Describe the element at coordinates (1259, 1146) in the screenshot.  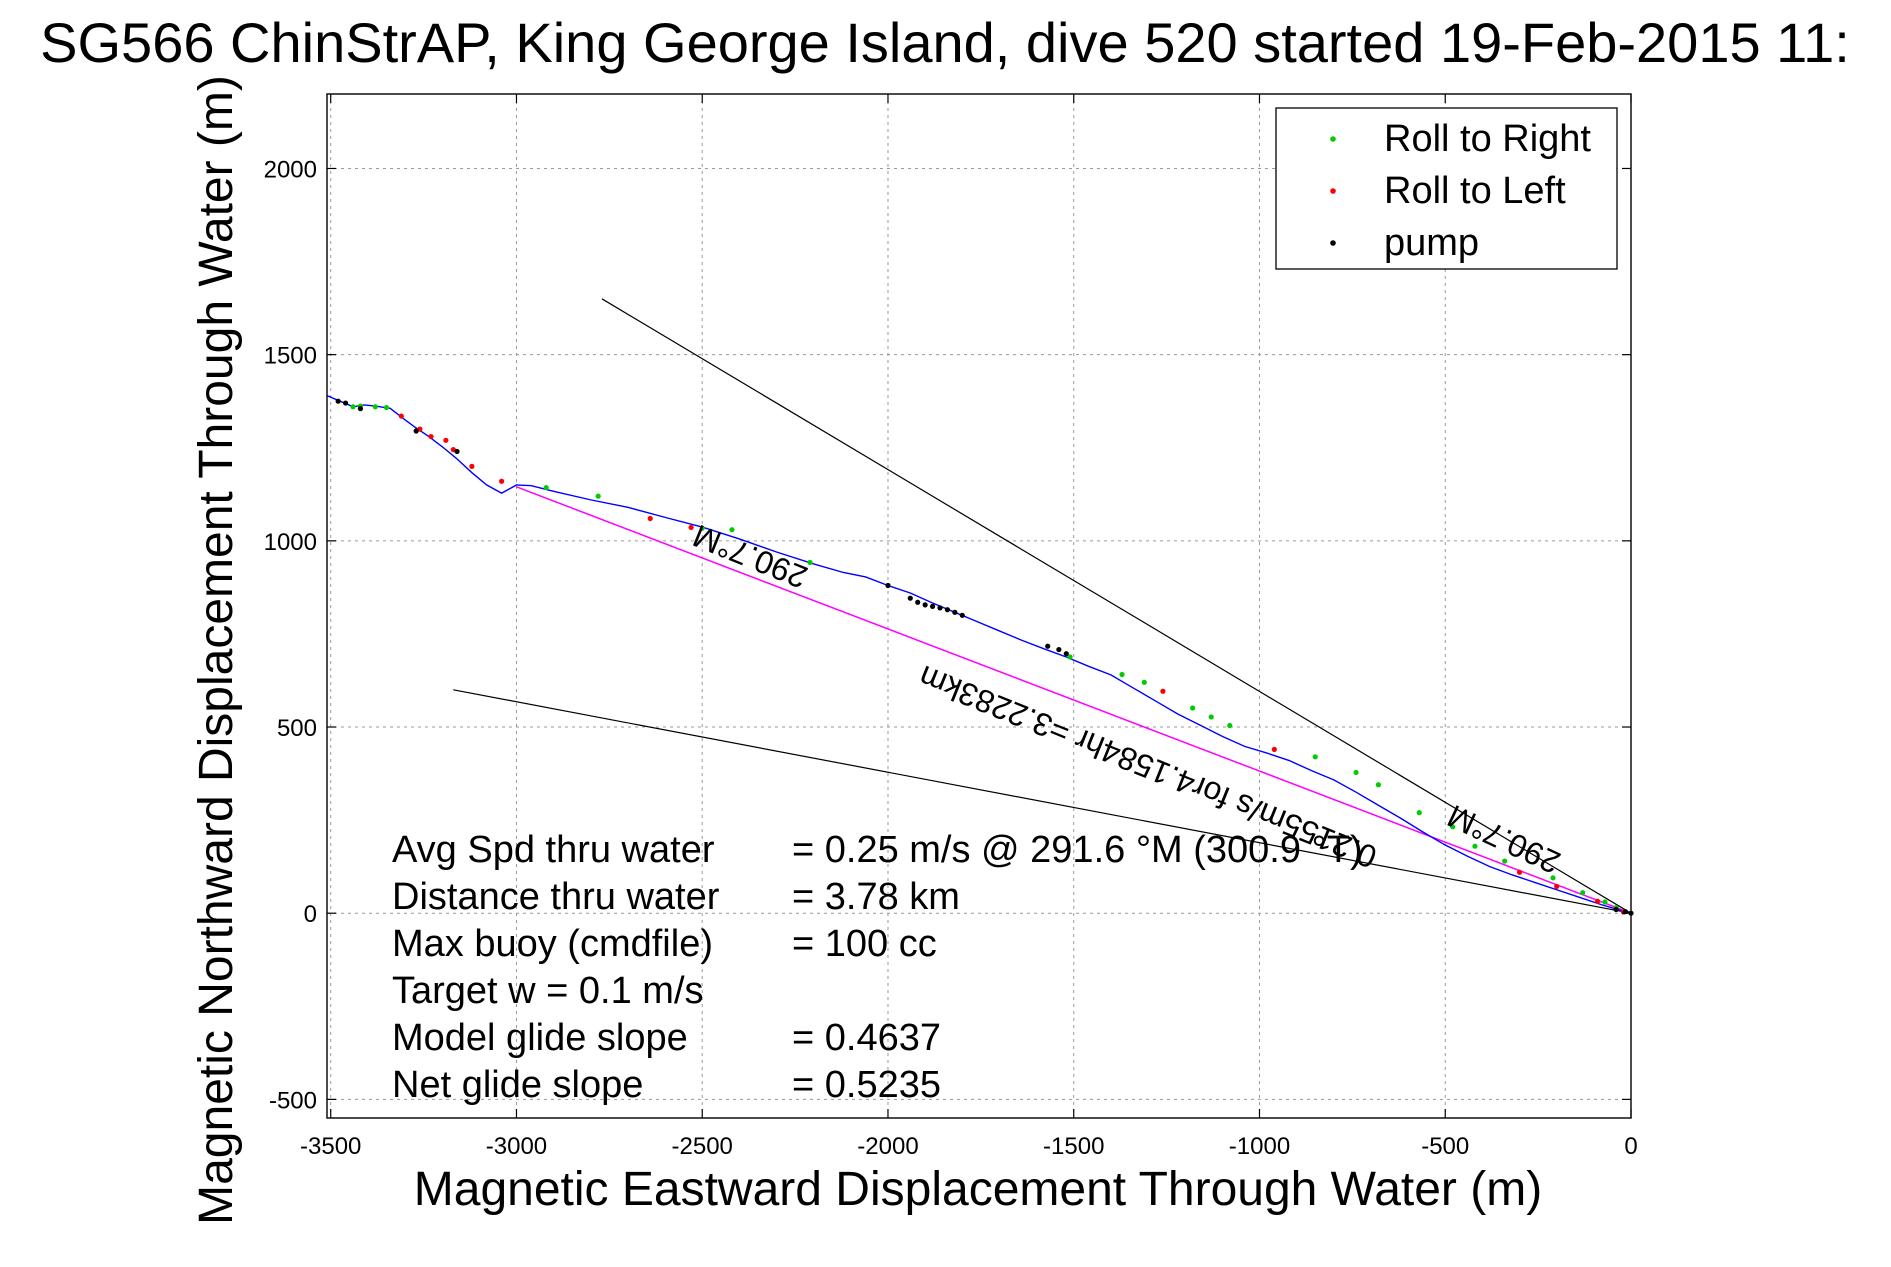
I see `x-tick-label: -1000` at that location.